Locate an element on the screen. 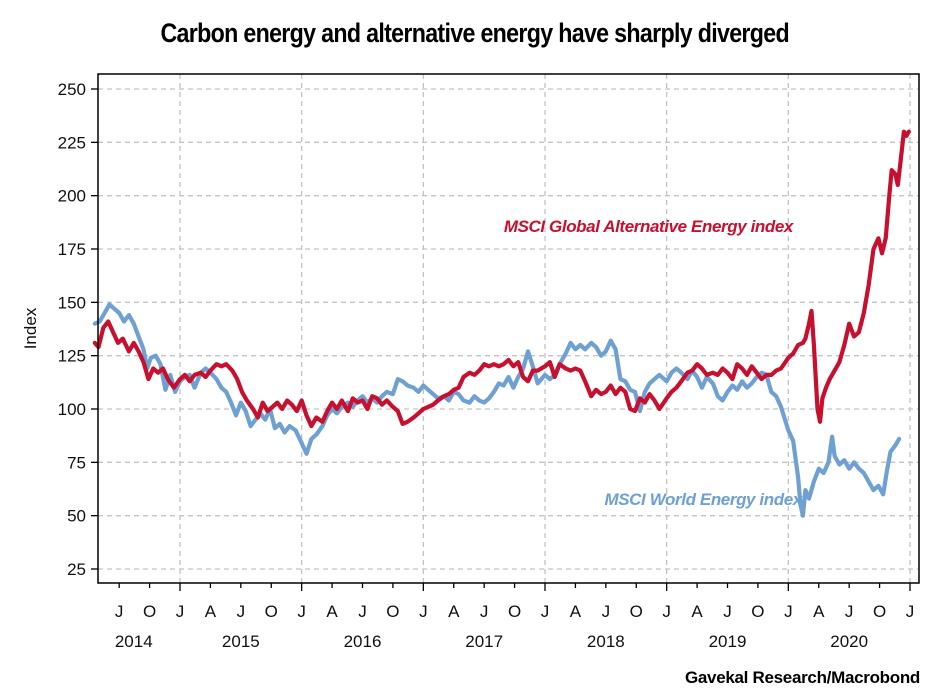 The image size is (951, 699). x-year-label: 2020 is located at coordinates (849, 641).